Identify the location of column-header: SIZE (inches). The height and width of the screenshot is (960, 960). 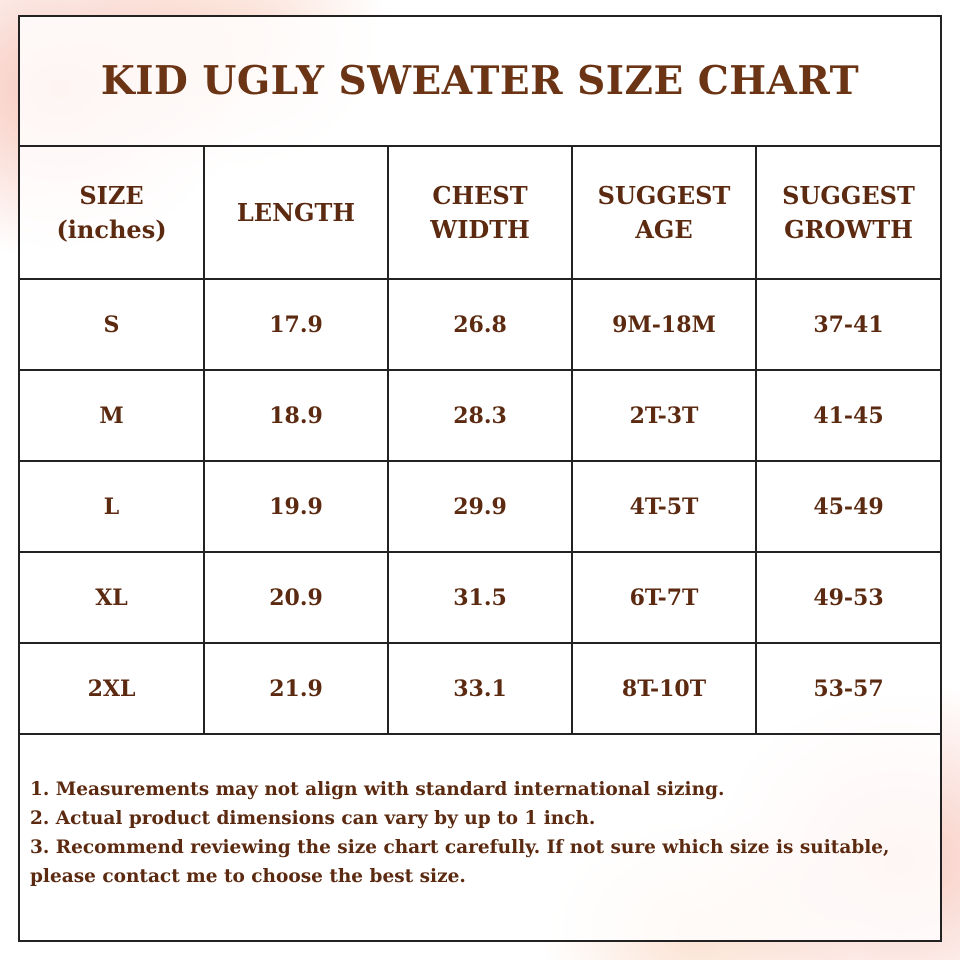
(112, 213).